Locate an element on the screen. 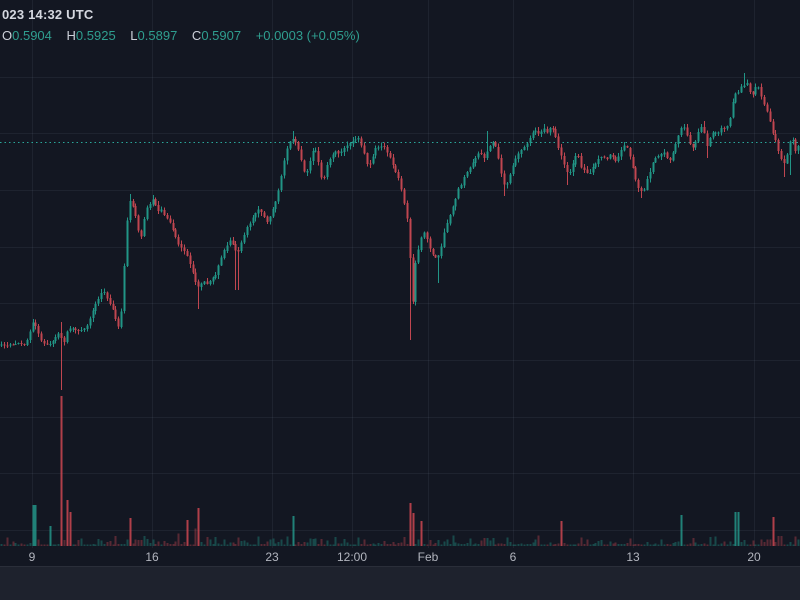 This screenshot has width=800, height=600. timestamp-label: 023 14:32 UTC is located at coordinates (48, 14).